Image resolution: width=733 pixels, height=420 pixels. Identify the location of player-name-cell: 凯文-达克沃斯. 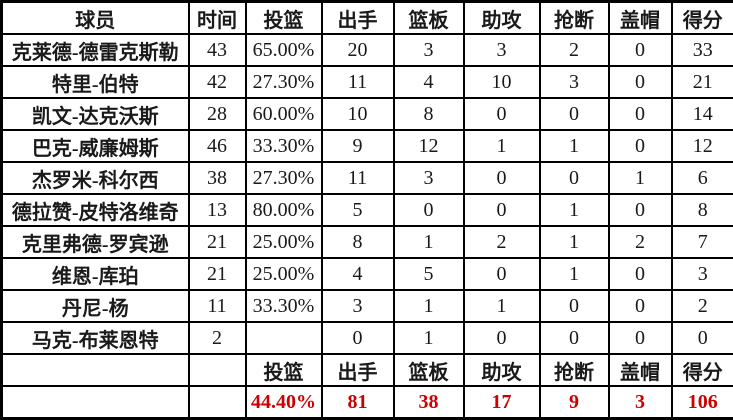
(95, 114).